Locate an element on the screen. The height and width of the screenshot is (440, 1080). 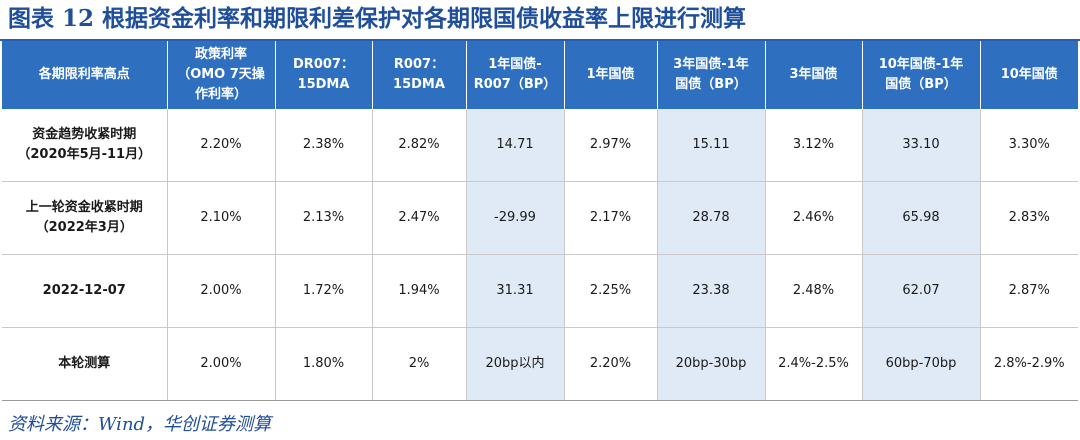
table-cell: 2.10% is located at coordinates (221, 218).